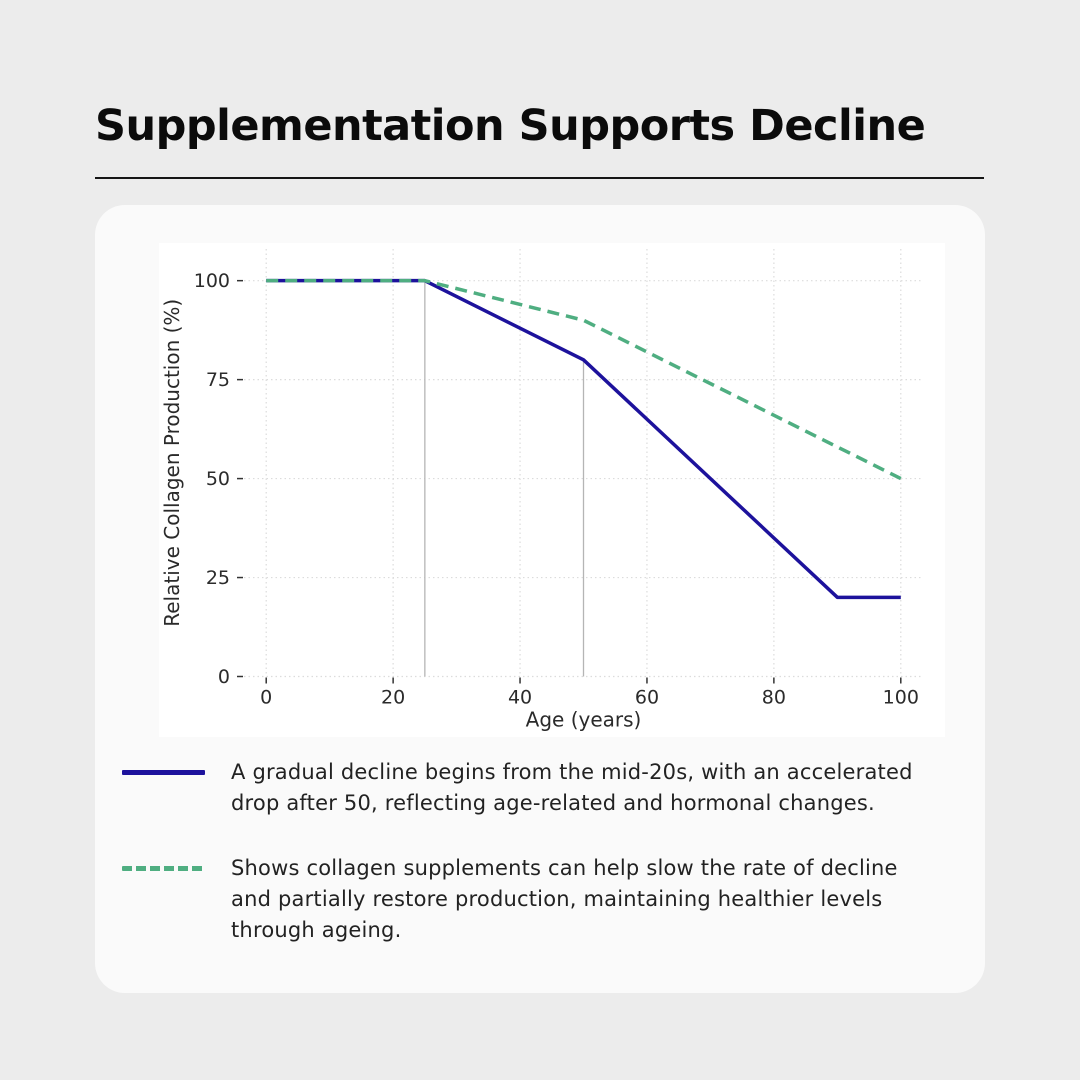 The height and width of the screenshot is (1080, 1080). Describe the element at coordinates (266, 698) in the screenshot. I see `x-tick-label: 0` at that location.